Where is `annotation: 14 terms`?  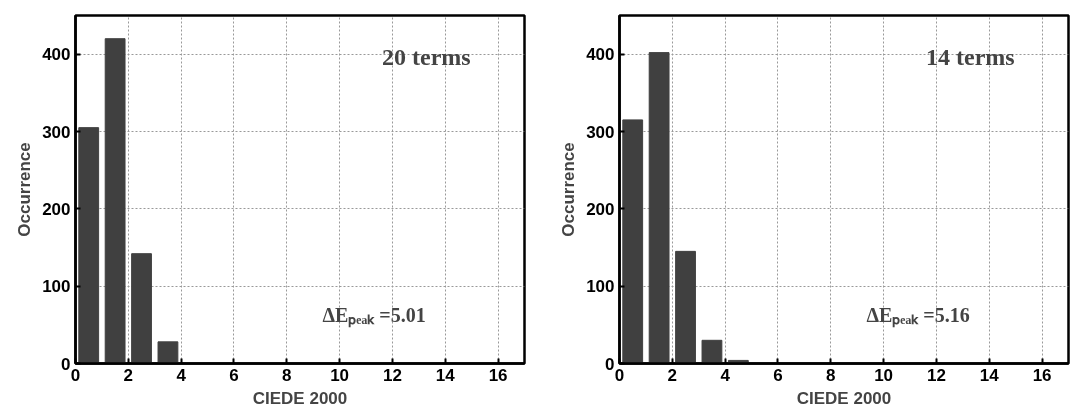 annotation: 14 terms is located at coordinates (970, 57).